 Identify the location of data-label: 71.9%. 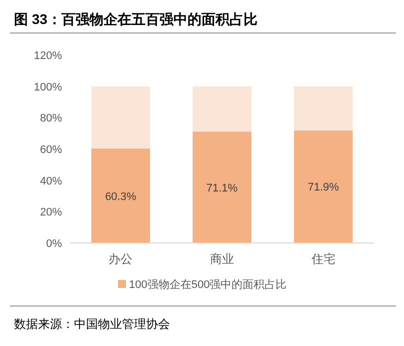
(324, 188).